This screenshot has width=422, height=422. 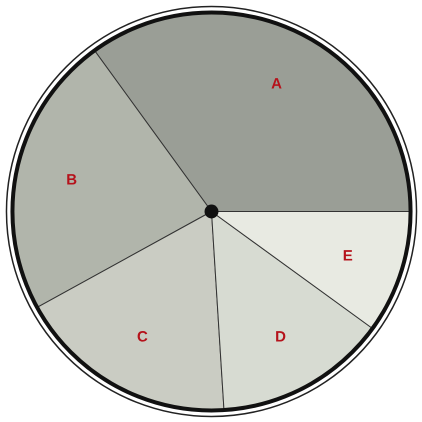 I want to click on slice-label: A, so click(x=276, y=83).